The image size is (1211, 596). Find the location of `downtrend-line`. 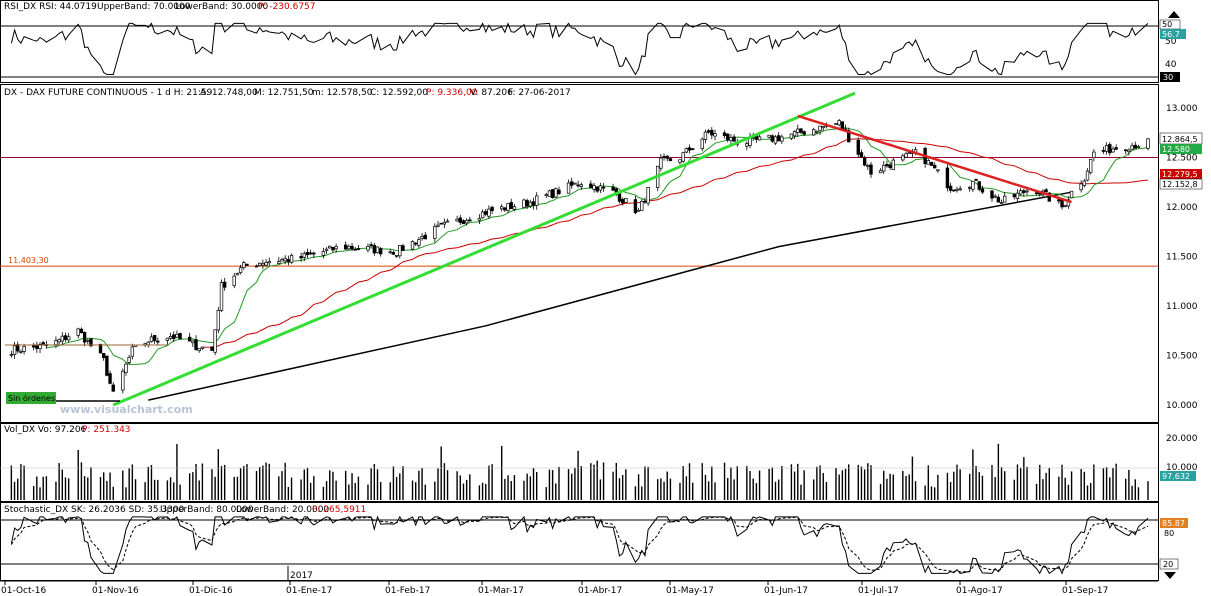

downtrend-line is located at coordinates (934, 159).